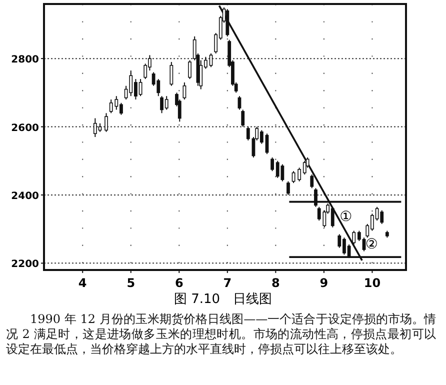  I want to click on x-tick-label: 10, so click(372, 283).